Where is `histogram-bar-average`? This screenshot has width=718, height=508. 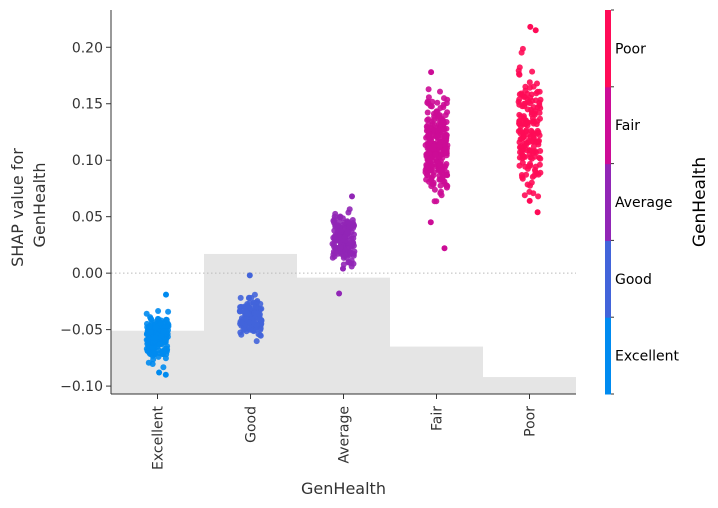 histogram-bar-average is located at coordinates (343, 335).